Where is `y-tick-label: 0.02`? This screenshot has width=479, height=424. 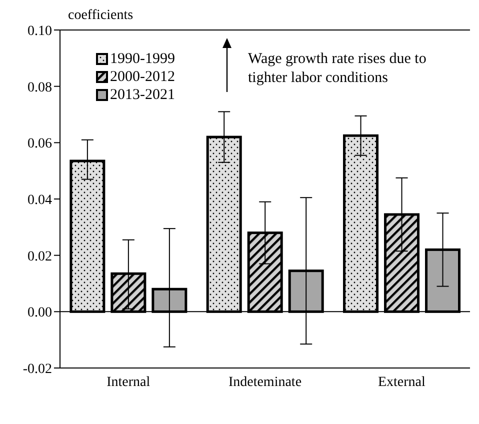
y-tick-label: 0.02 is located at coordinates (40, 256).